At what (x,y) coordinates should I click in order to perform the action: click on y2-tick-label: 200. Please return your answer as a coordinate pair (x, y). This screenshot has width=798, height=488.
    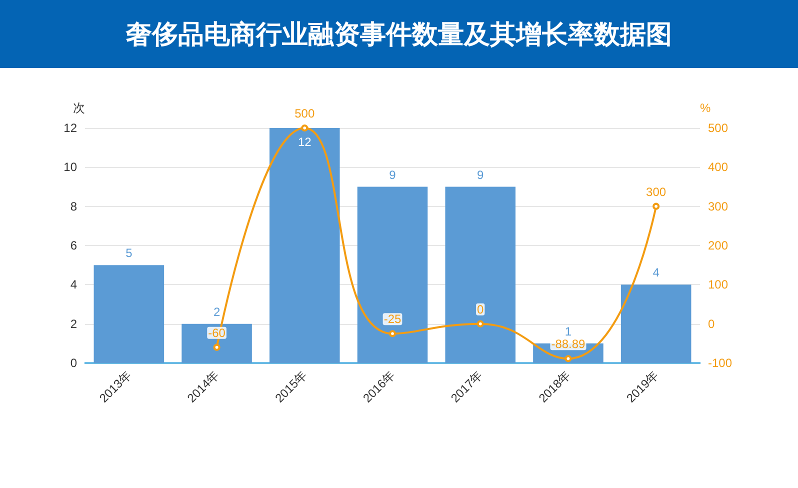
    Looking at the image, I should click on (718, 245).